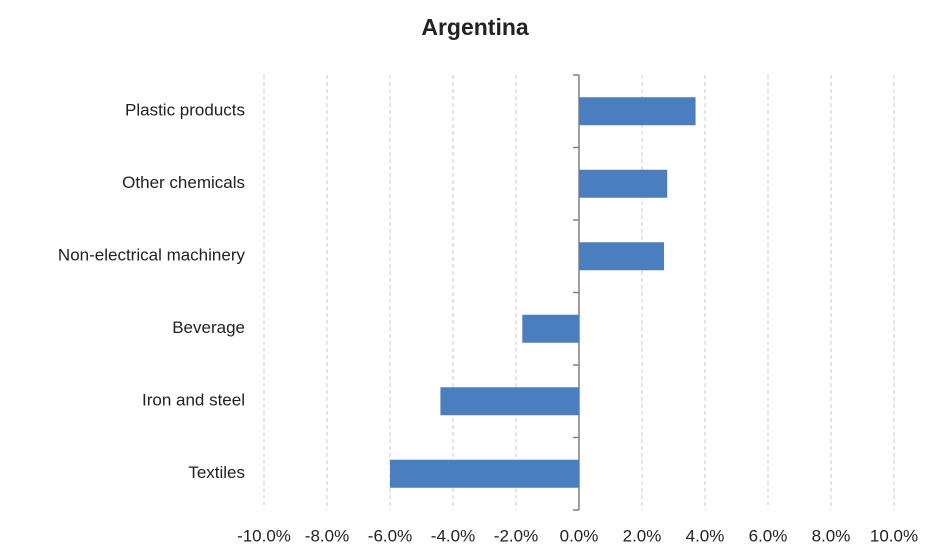 This screenshot has height=547, width=926. Describe the element at coordinates (208, 327) in the screenshot. I see `y-tick-label: Beverage` at that location.